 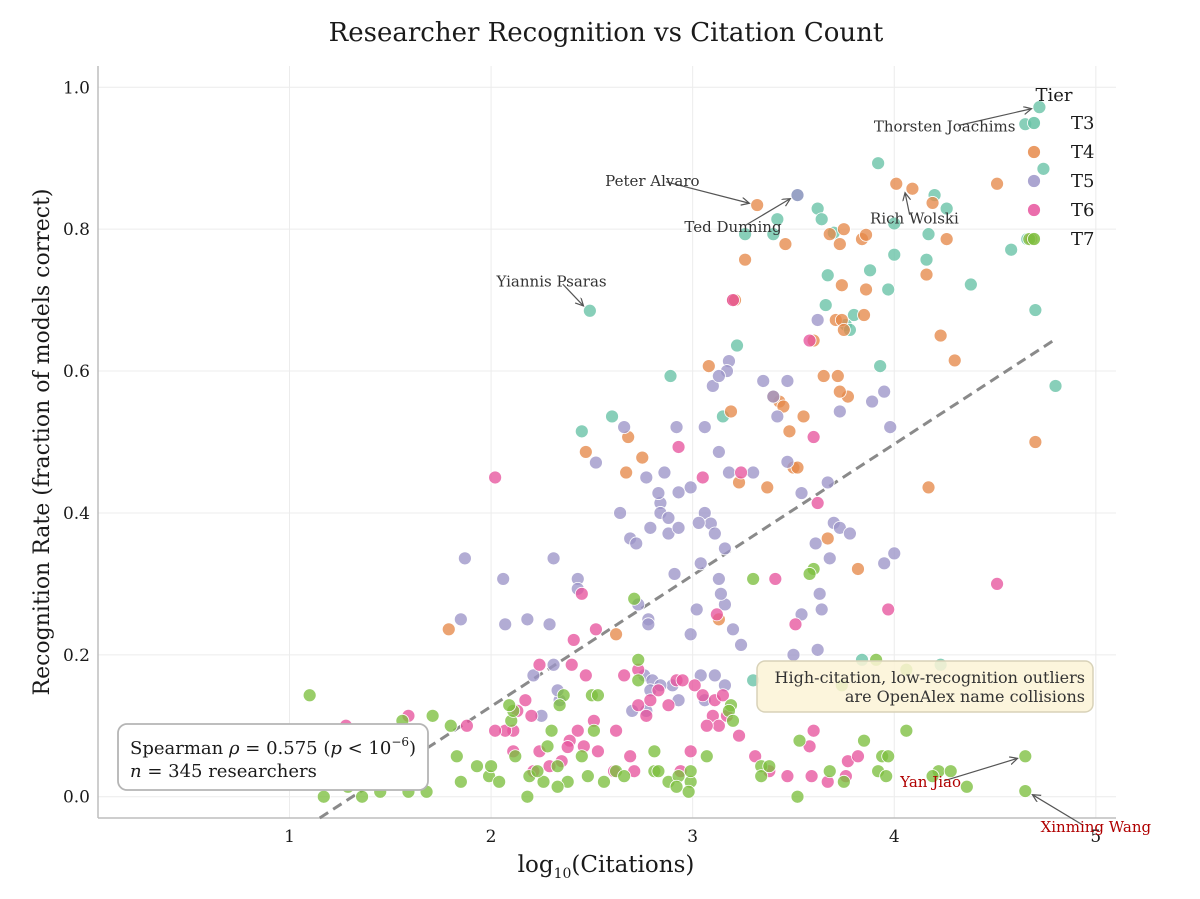 I want to click on x-tick-label: 3, so click(x=692, y=837).